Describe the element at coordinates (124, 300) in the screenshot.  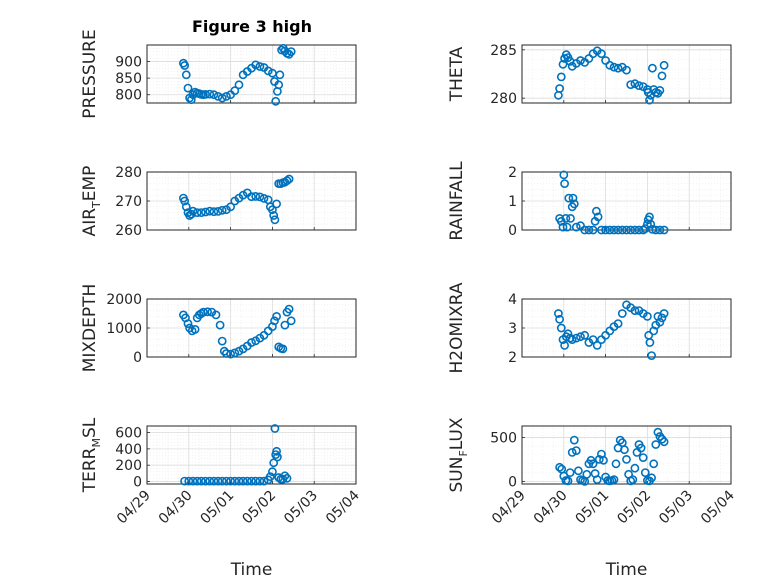
I see `y-tick-label: 2000` at that location.